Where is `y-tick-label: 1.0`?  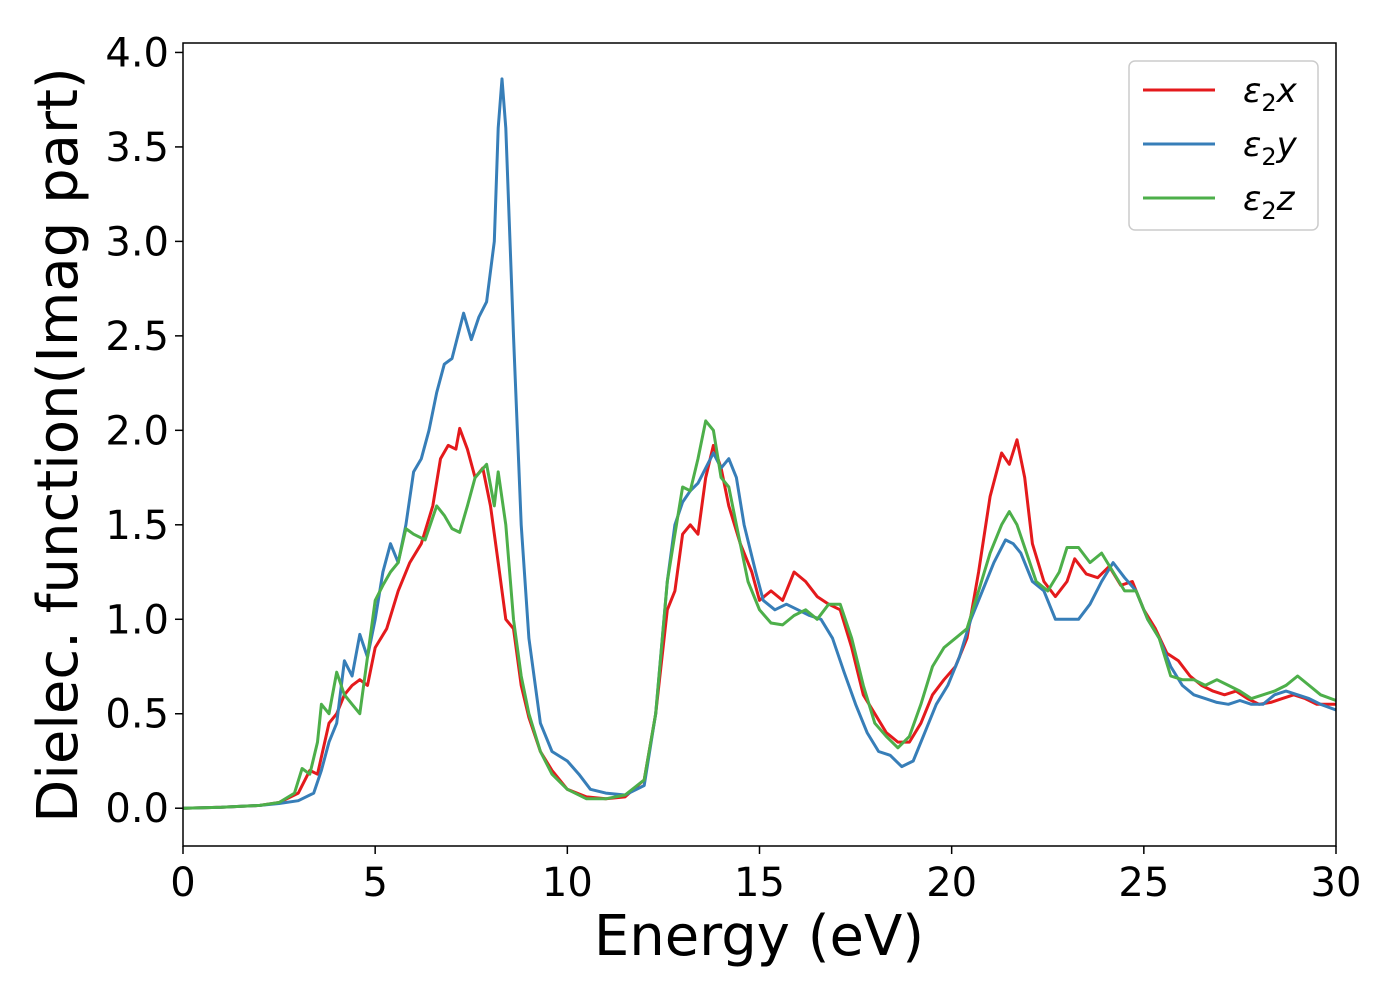 y-tick-label: 1.0 is located at coordinates (137, 620).